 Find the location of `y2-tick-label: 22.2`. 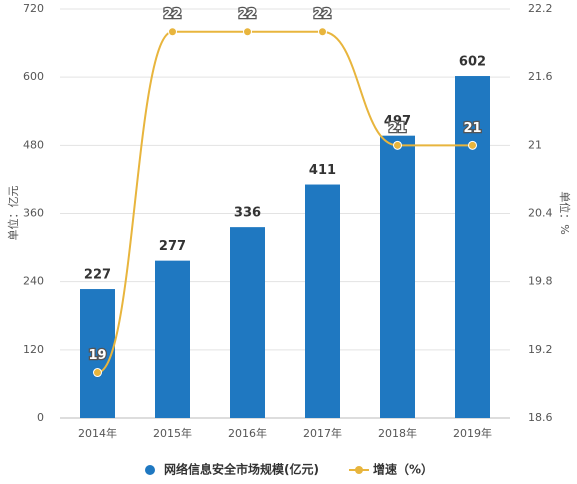

y2-tick-label: 22.2 is located at coordinates (540, 8).